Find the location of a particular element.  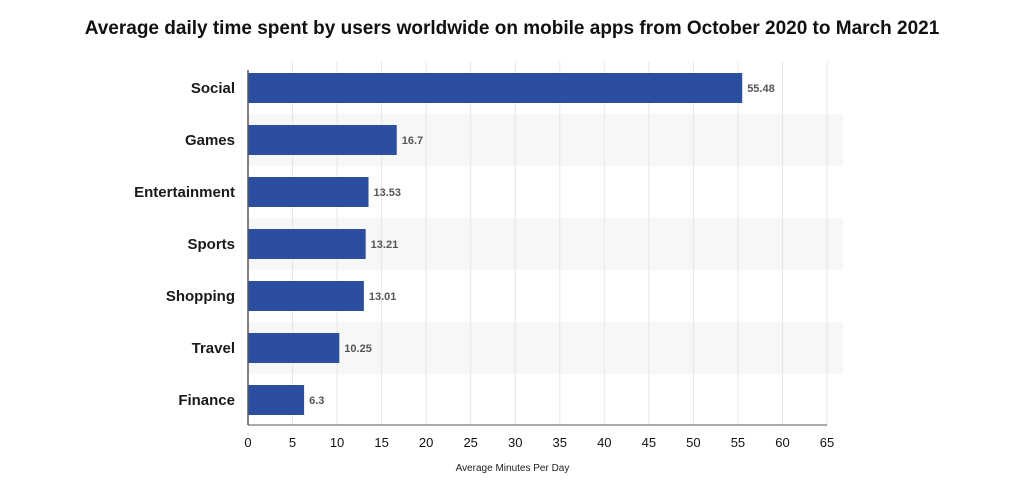

x-tick-label: 50 is located at coordinates (693, 442).